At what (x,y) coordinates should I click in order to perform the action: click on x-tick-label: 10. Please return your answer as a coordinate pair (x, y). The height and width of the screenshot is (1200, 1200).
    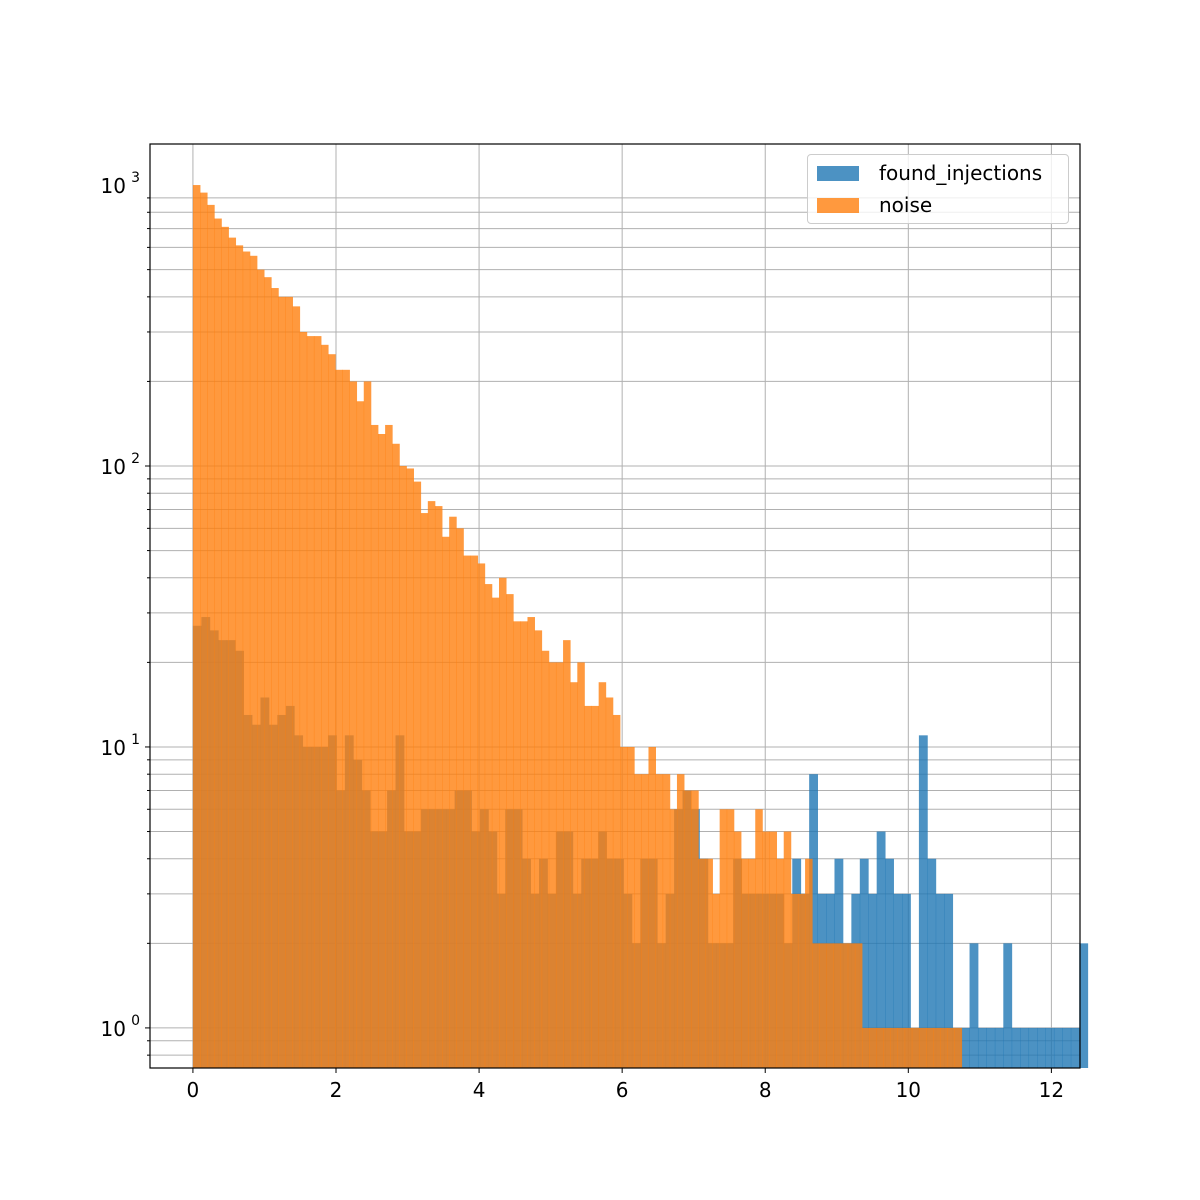
    Looking at the image, I should click on (908, 1090).